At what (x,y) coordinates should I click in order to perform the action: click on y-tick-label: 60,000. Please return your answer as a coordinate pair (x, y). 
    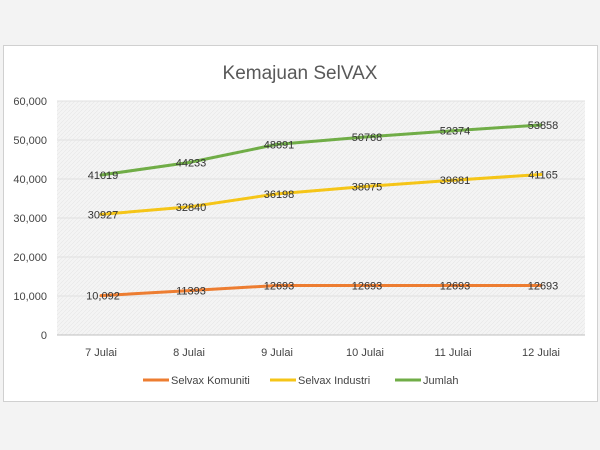
    Looking at the image, I should click on (30, 102).